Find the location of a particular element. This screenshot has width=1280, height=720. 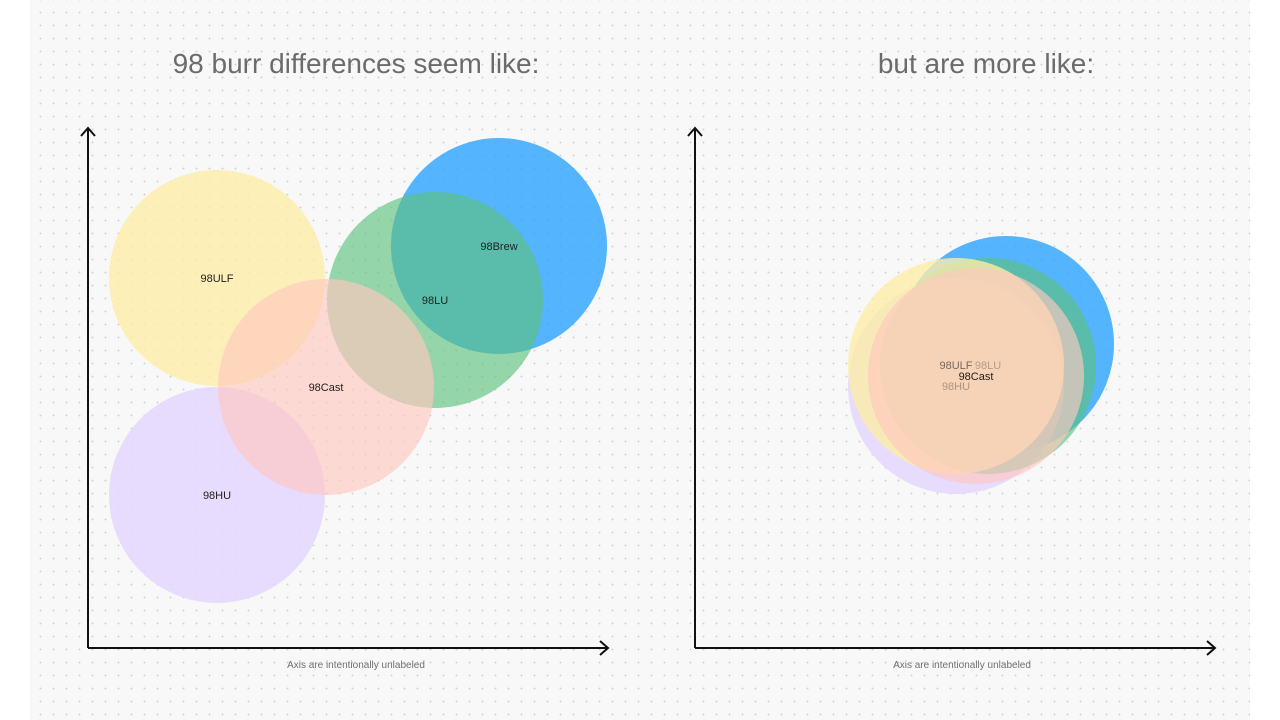

left-label-98LU: 98LU is located at coordinates (435, 301).